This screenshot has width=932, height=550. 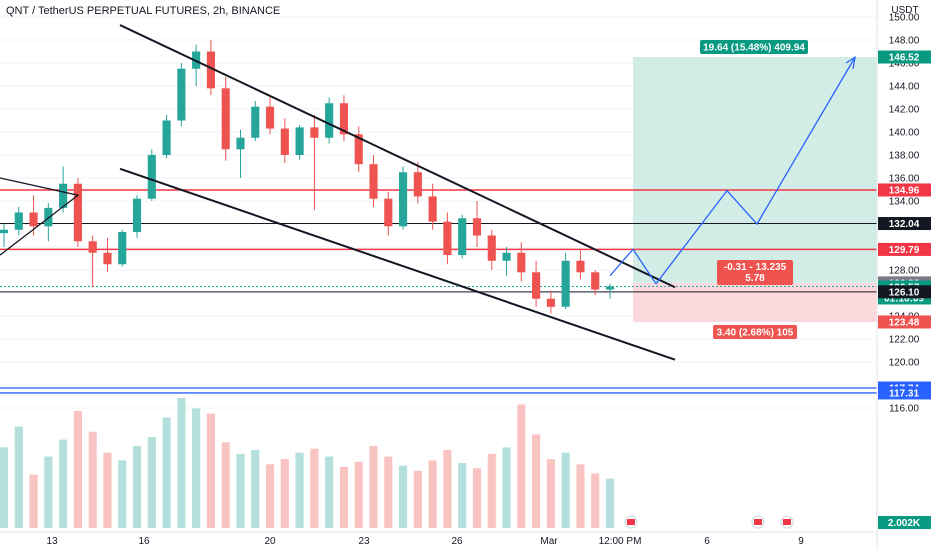 I want to click on time-tick-label: 12:00 PM, so click(x=620, y=541).